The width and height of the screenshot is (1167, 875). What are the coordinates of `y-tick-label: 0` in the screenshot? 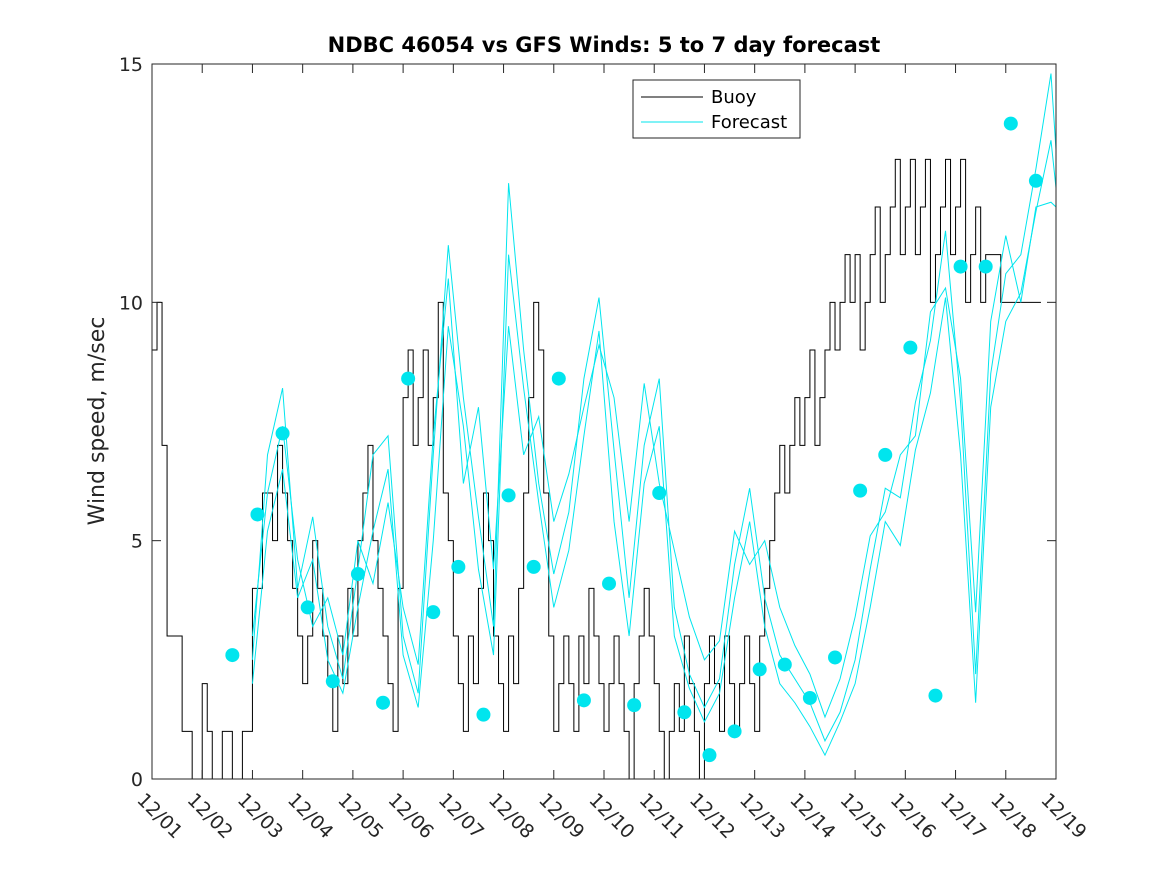 It's located at (137, 780).